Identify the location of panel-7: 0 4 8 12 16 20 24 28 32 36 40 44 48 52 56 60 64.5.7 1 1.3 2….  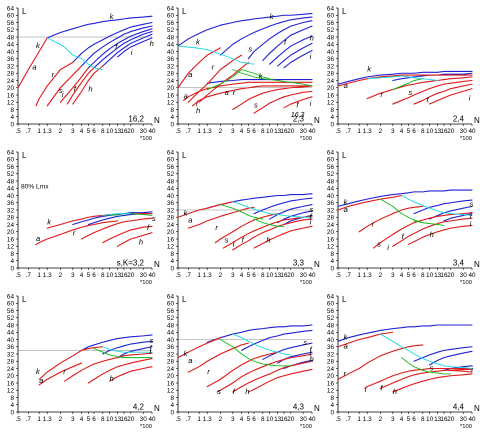
(80, 360).